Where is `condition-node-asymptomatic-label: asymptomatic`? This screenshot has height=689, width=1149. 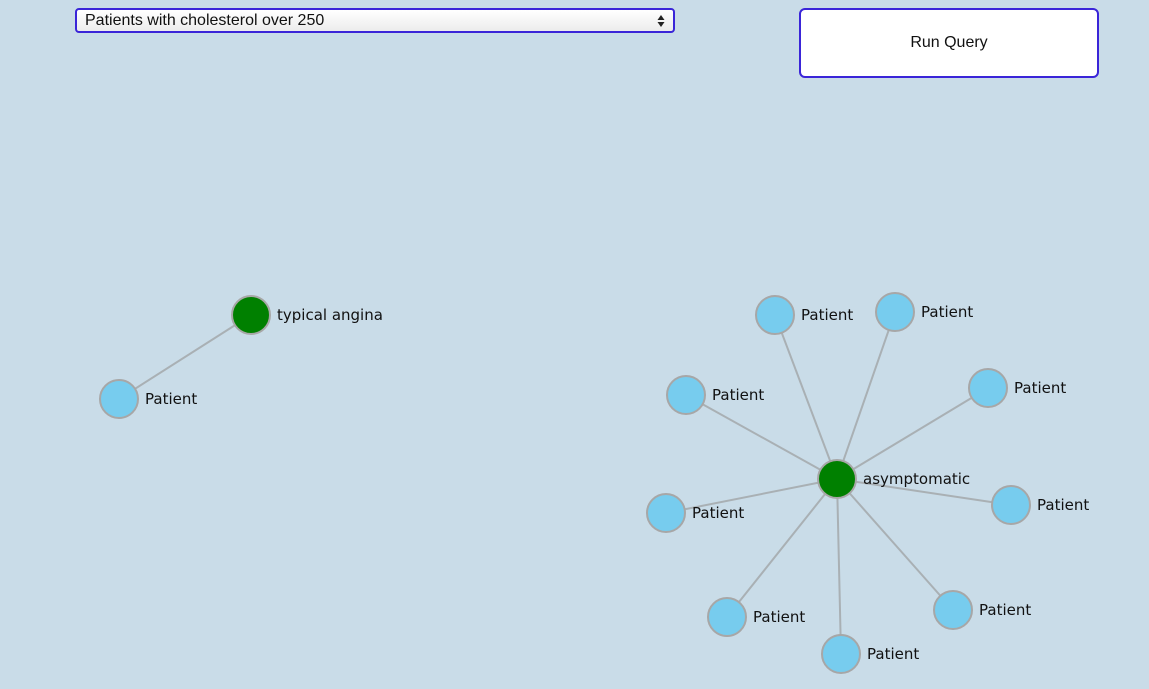 condition-node-asymptomatic-label: asymptomatic is located at coordinates (916, 479).